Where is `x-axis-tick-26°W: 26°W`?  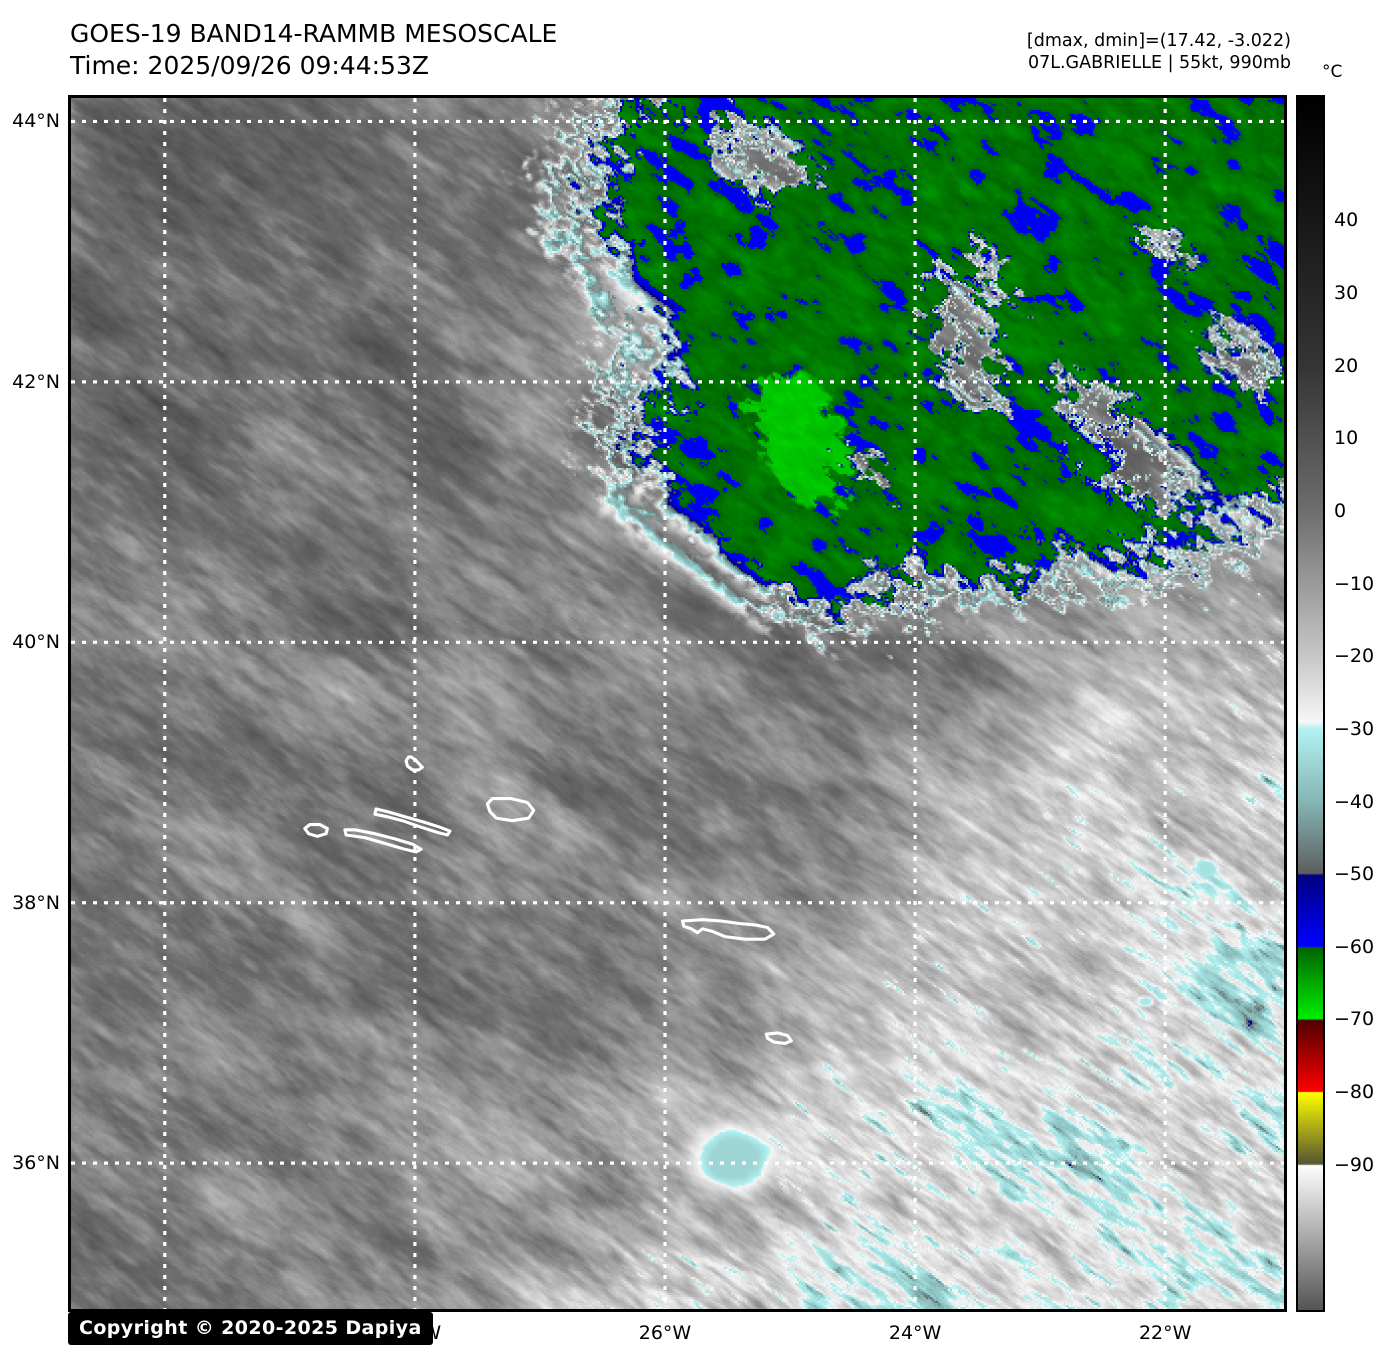
x-axis-tick-26°W: 26°W is located at coordinates (665, 1333).